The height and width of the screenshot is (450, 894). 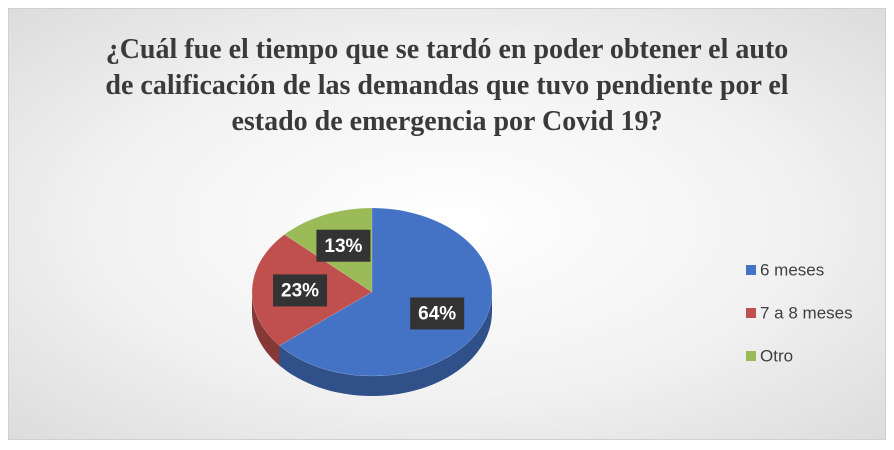 I want to click on legend-label: Otro, so click(x=776, y=355).